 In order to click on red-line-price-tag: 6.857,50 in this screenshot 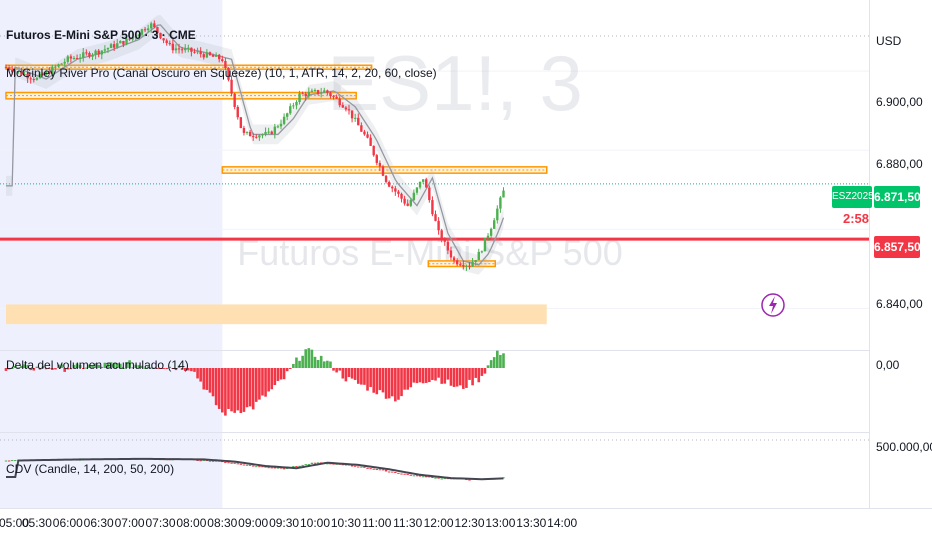, I will do `click(897, 247)`.